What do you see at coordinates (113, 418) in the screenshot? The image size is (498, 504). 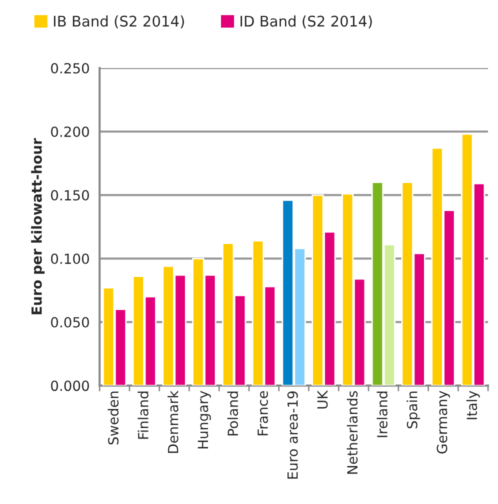 I see `x-tick-label: Sweden` at bounding box center [113, 418].